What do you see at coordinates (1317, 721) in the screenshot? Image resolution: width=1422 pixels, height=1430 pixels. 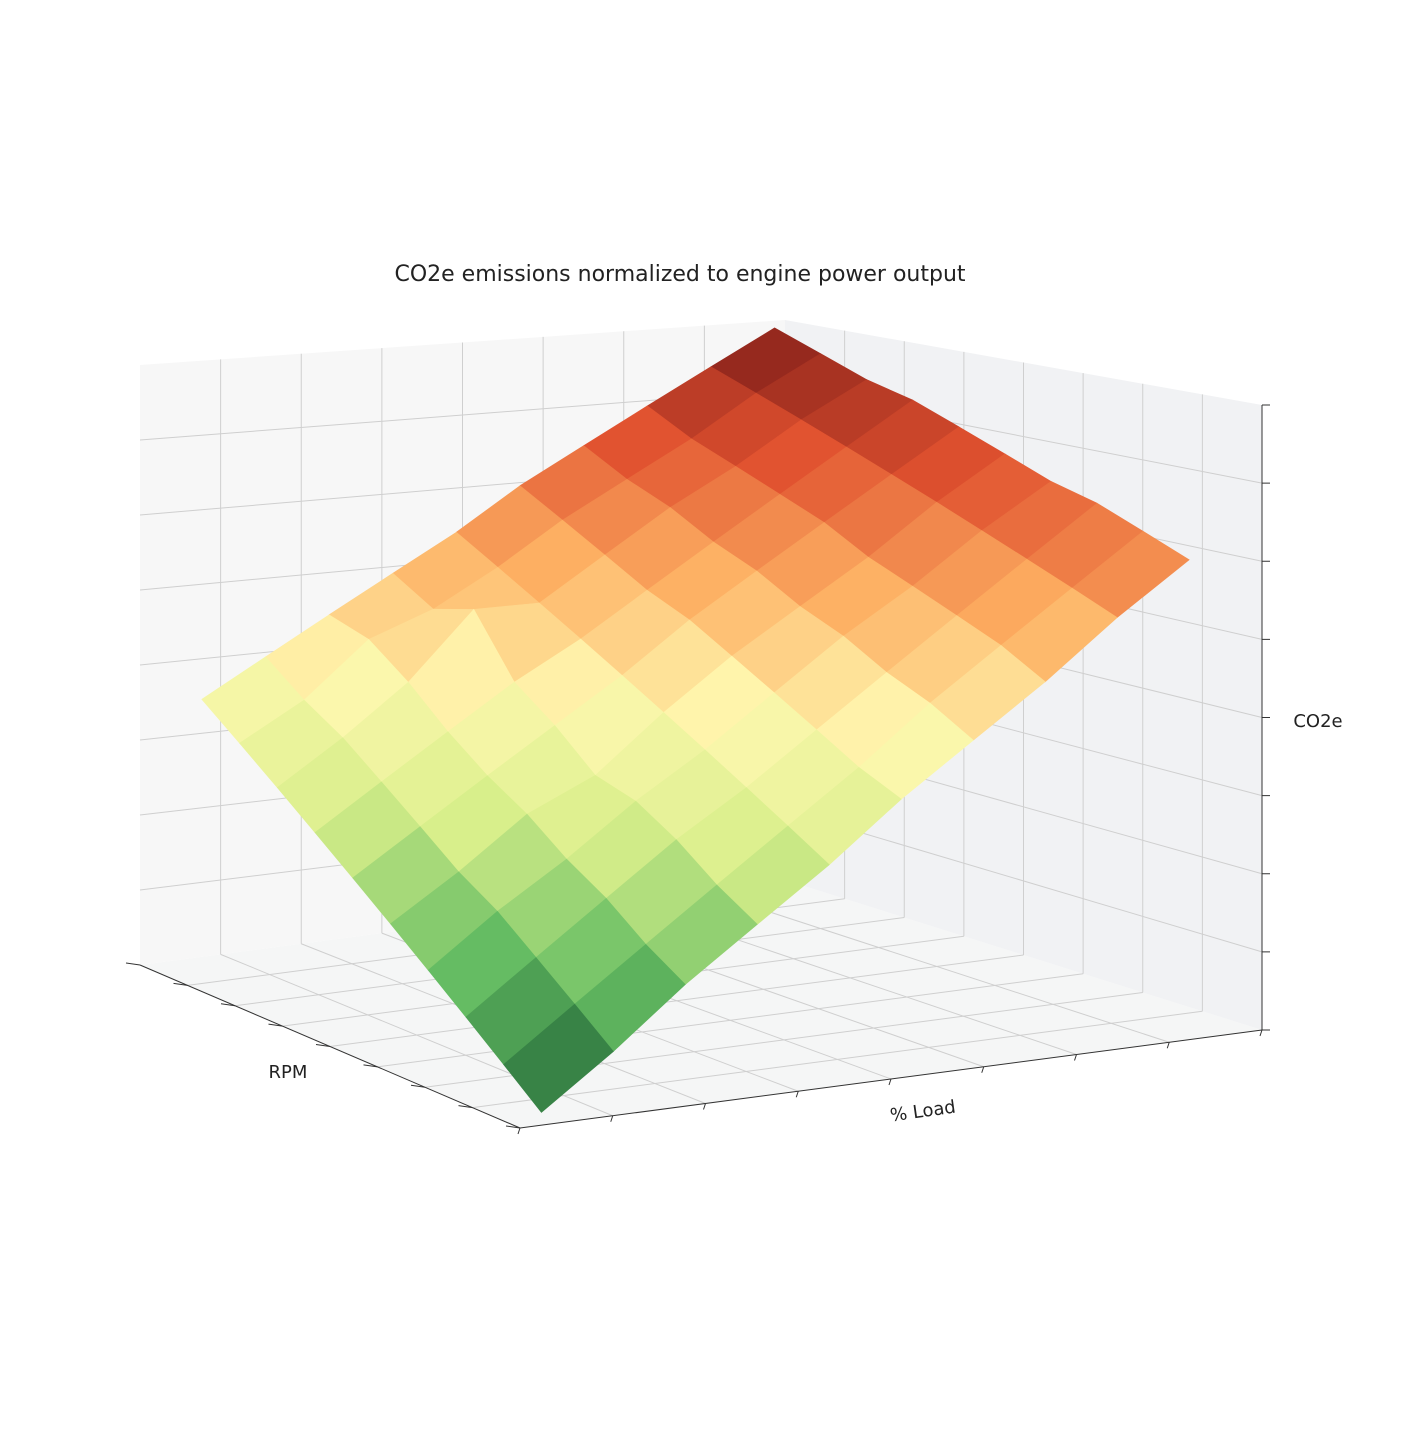 I see `z-axis-label: CO2e` at bounding box center [1317, 721].